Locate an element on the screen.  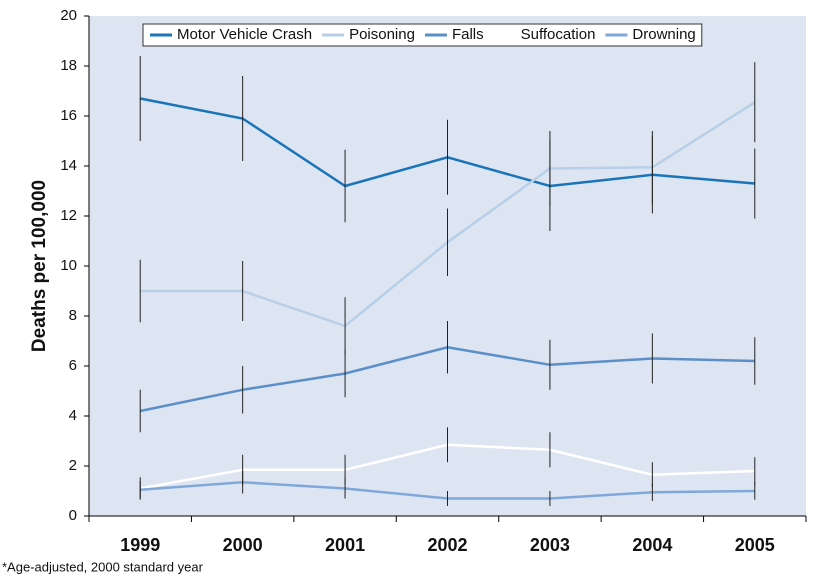
legend-box is located at coordinates (422, 35).